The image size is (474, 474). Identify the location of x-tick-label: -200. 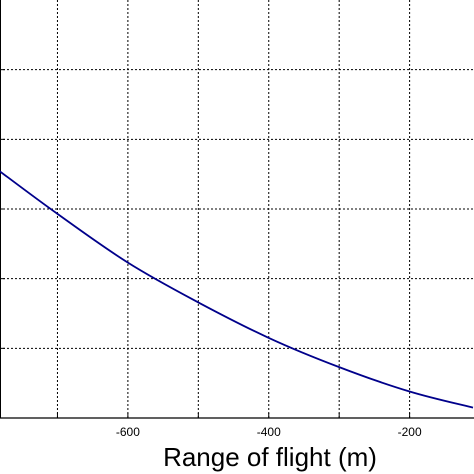
(410, 432).